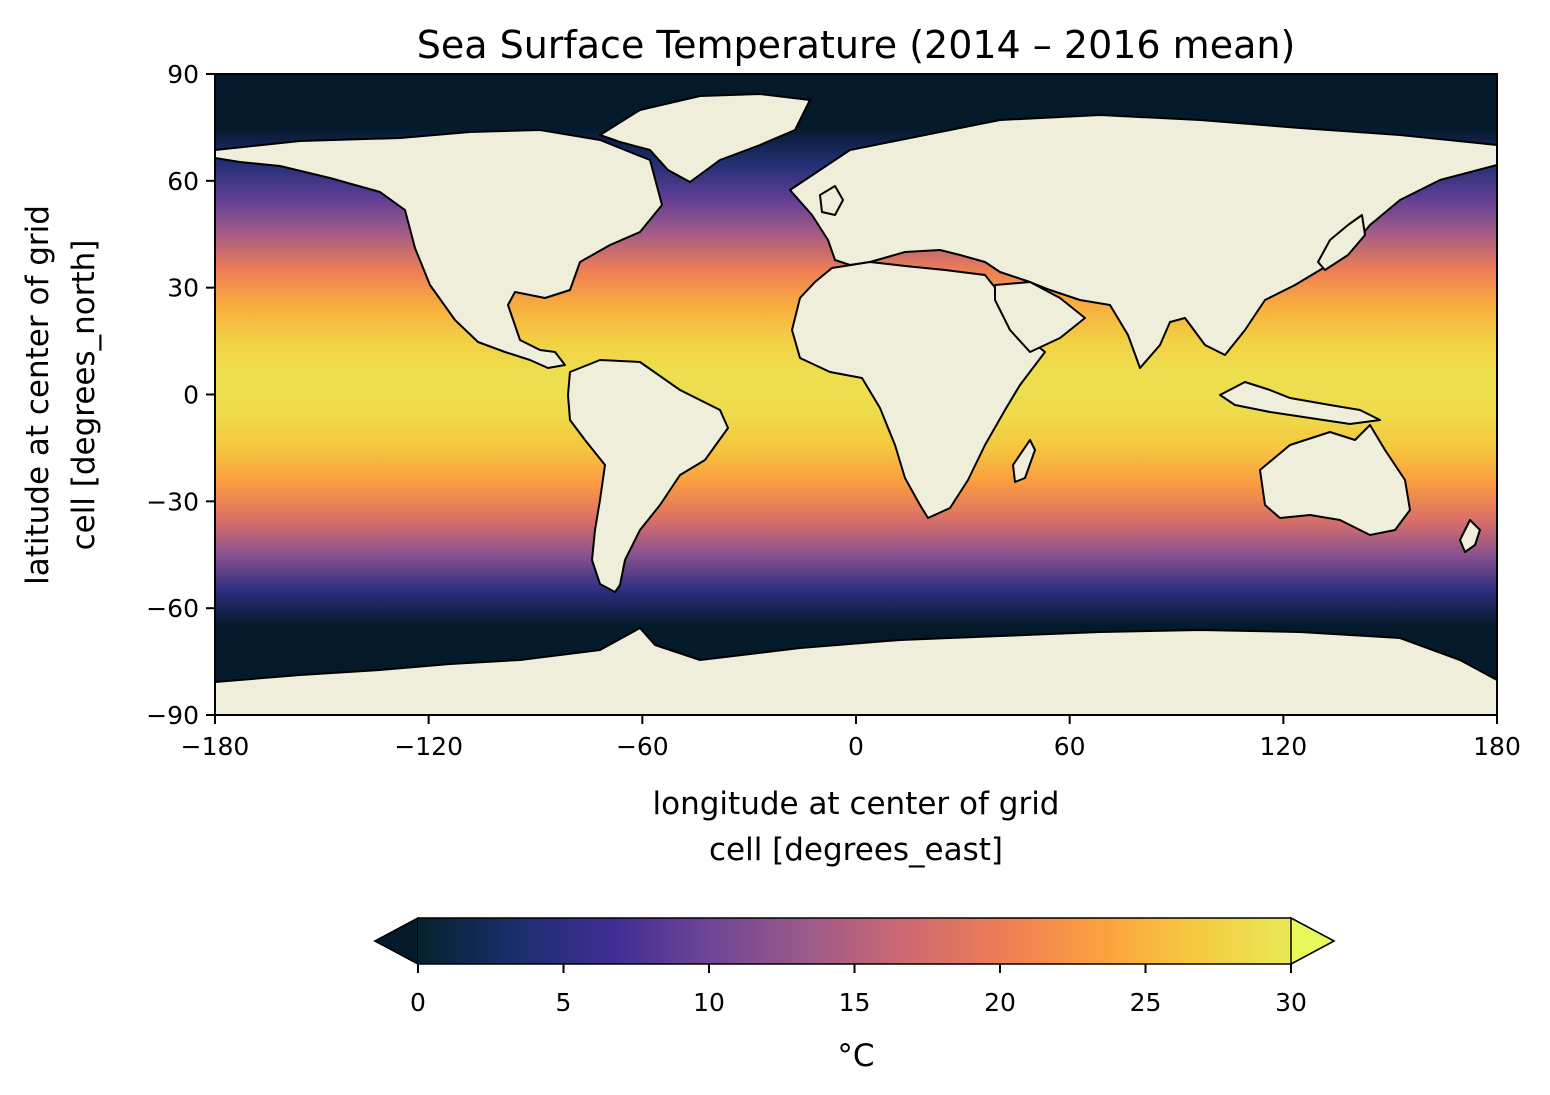 The image size is (1550, 1095). I want to click on colorbar-tick-label: 0, so click(418, 1002).